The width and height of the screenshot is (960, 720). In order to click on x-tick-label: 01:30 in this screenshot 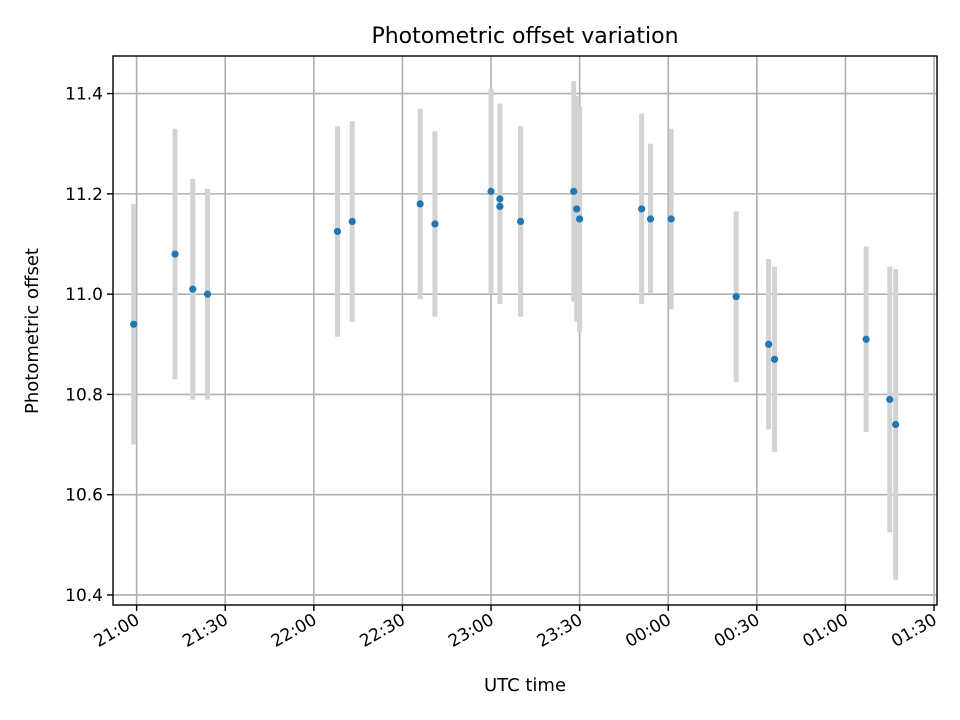, I will do `click(914, 631)`.